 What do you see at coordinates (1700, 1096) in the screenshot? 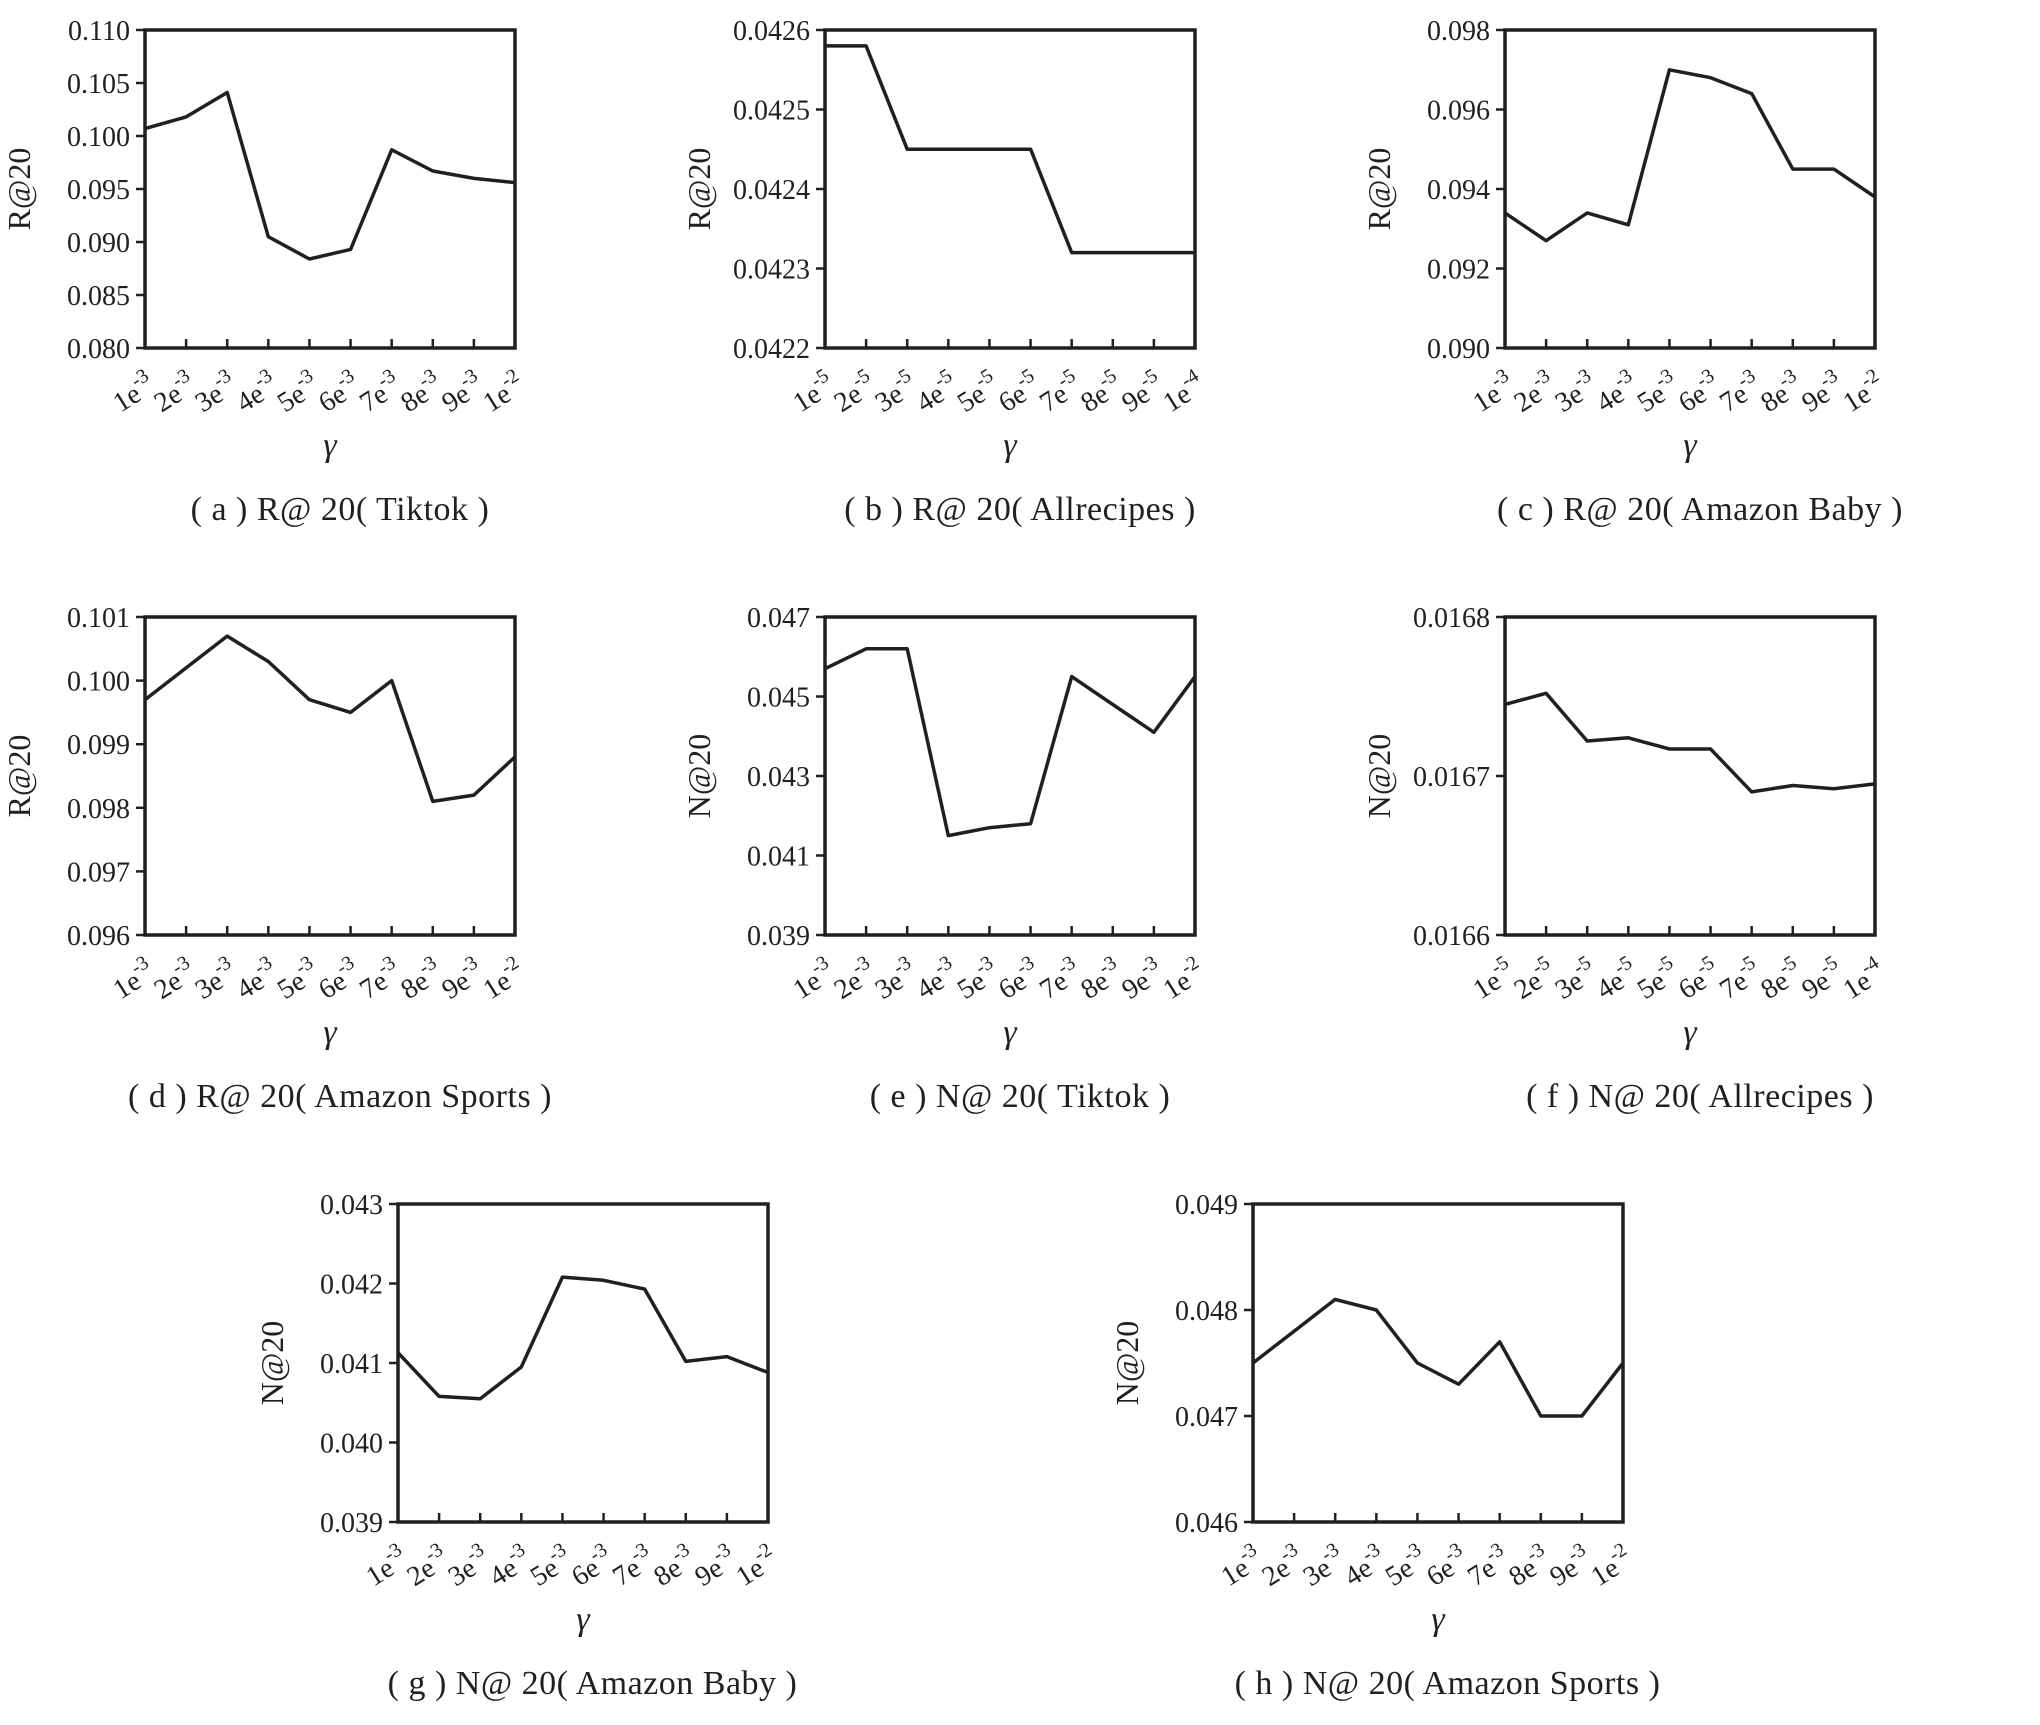
I see `chart-f-caption: ( f ) N@ 20( Allrecipes )` at bounding box center [1700, 1096].